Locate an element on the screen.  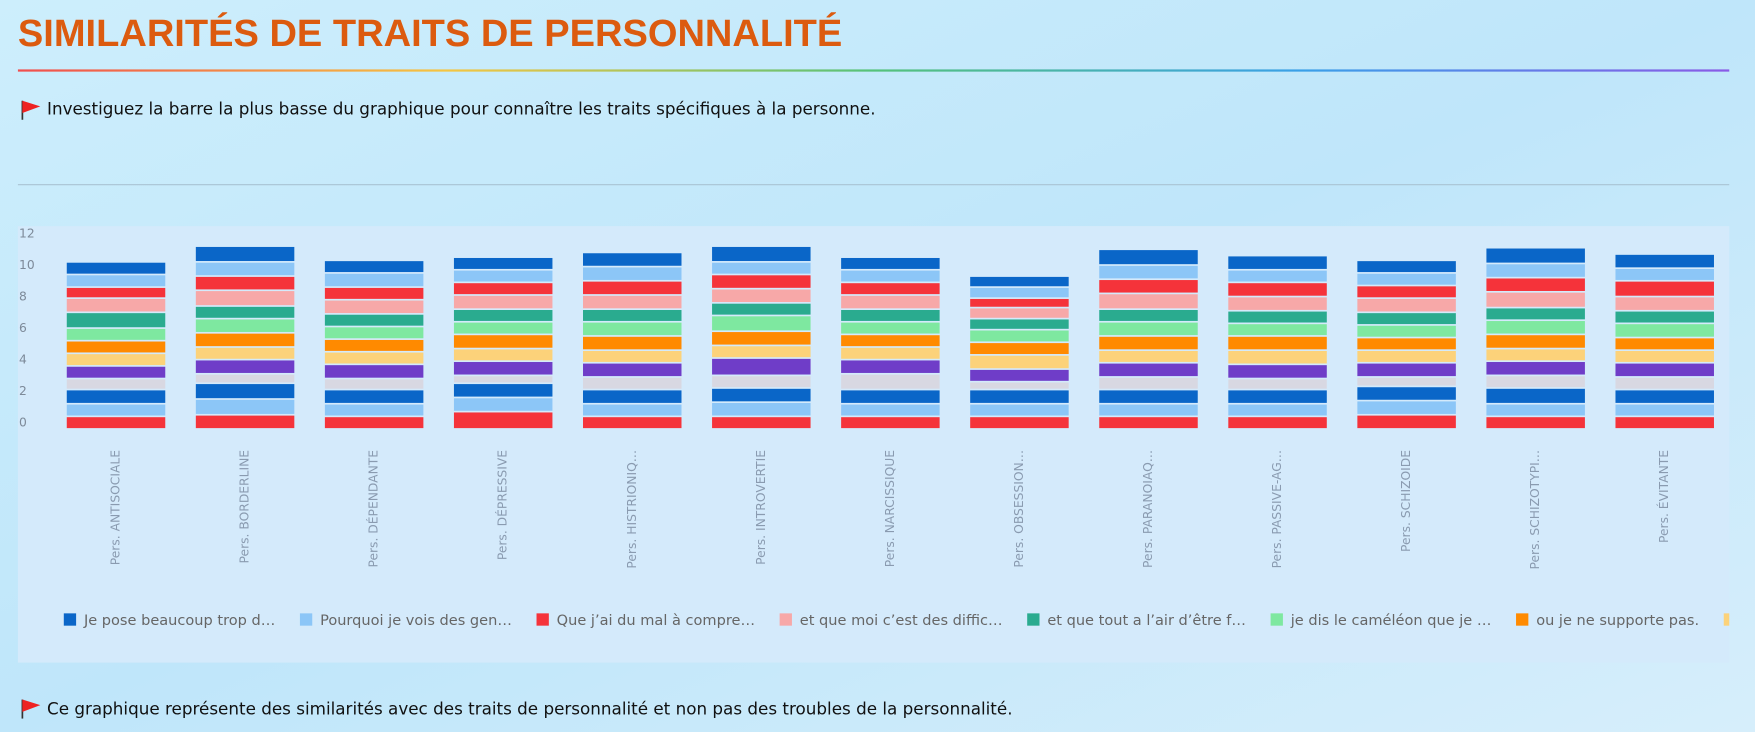
y-tick-label: 6 is located at coordinates (23, 328).